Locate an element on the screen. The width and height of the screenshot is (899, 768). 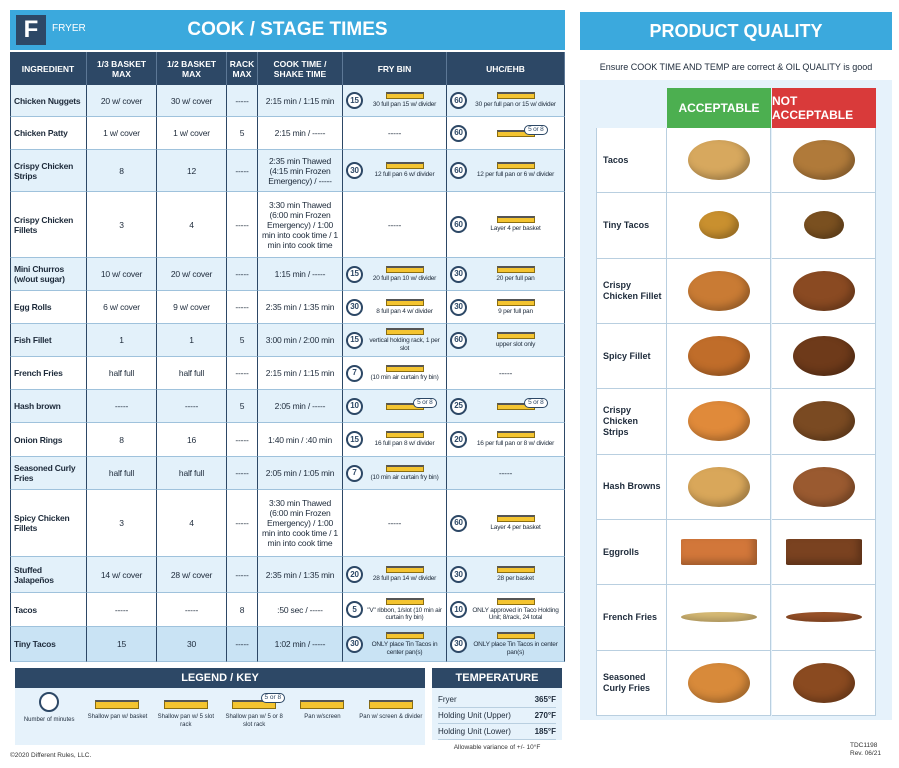
rack-badge: 5 or 8 is located at coordinates (273, 698).